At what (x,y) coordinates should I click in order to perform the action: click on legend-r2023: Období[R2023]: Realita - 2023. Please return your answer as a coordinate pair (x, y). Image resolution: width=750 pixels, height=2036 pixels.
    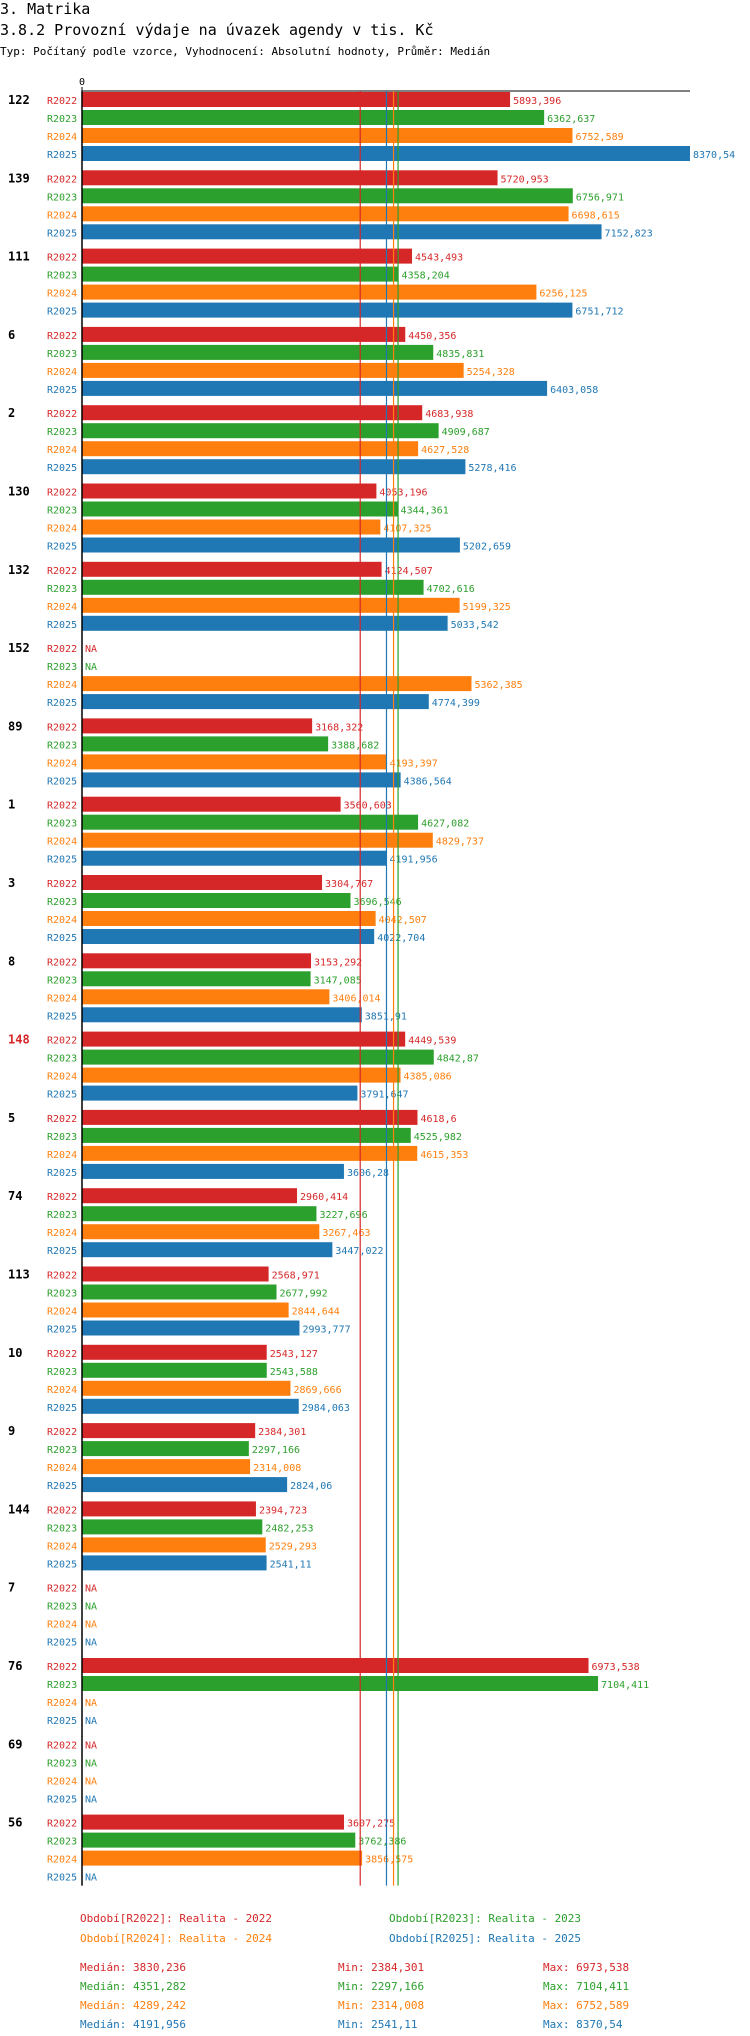
    Looking at the image, I should click on (485, 1918).